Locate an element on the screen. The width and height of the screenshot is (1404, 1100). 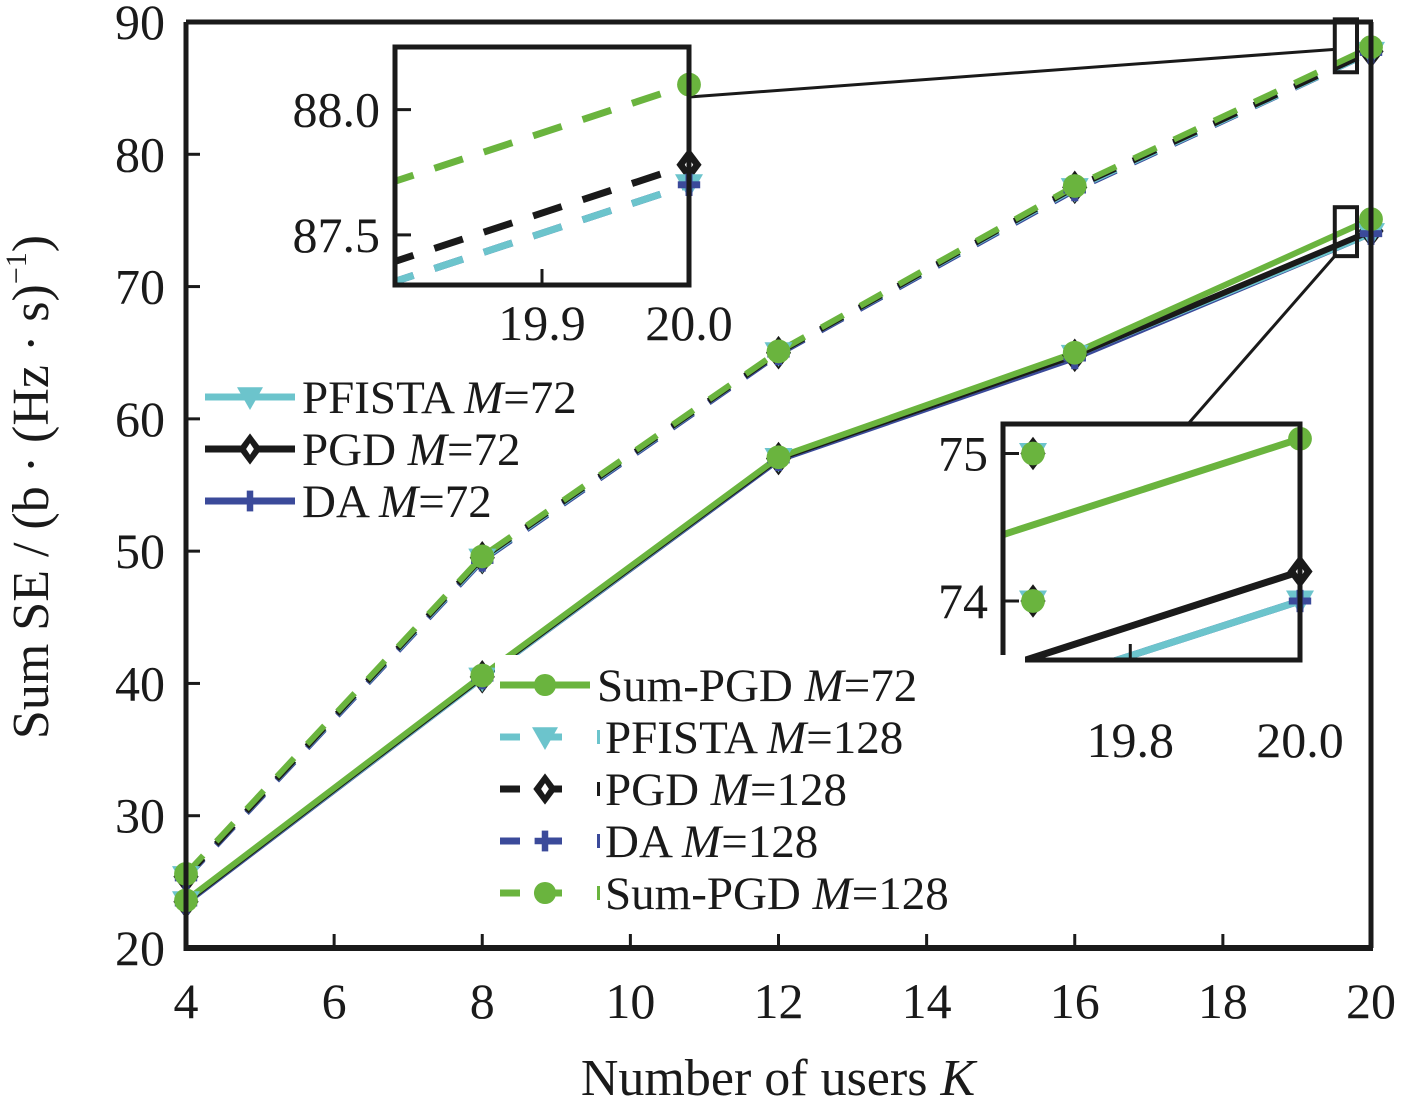
legend-entry-da-m128: DA M=128 is located at coordinates (659, 842).